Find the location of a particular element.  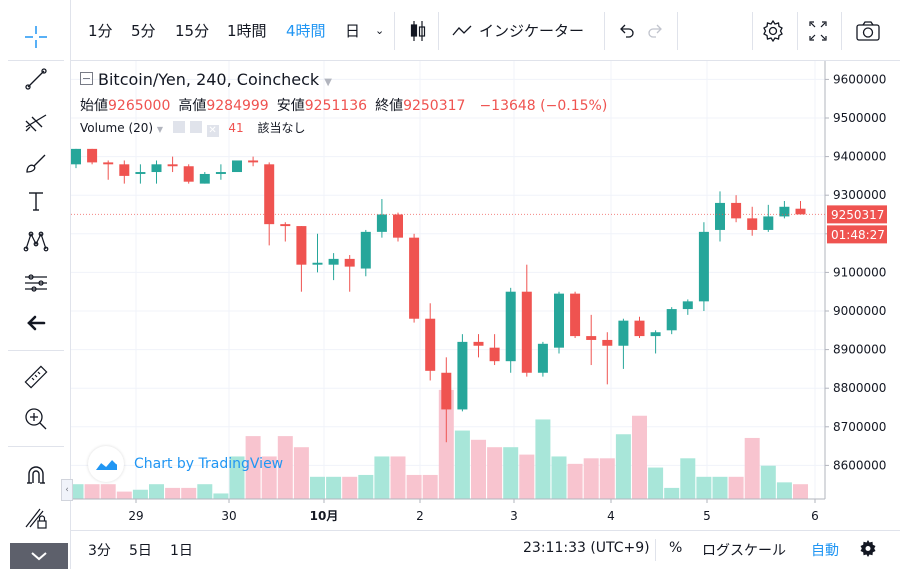

volume-label: Volume (20) is located at coordinates (117, 128).